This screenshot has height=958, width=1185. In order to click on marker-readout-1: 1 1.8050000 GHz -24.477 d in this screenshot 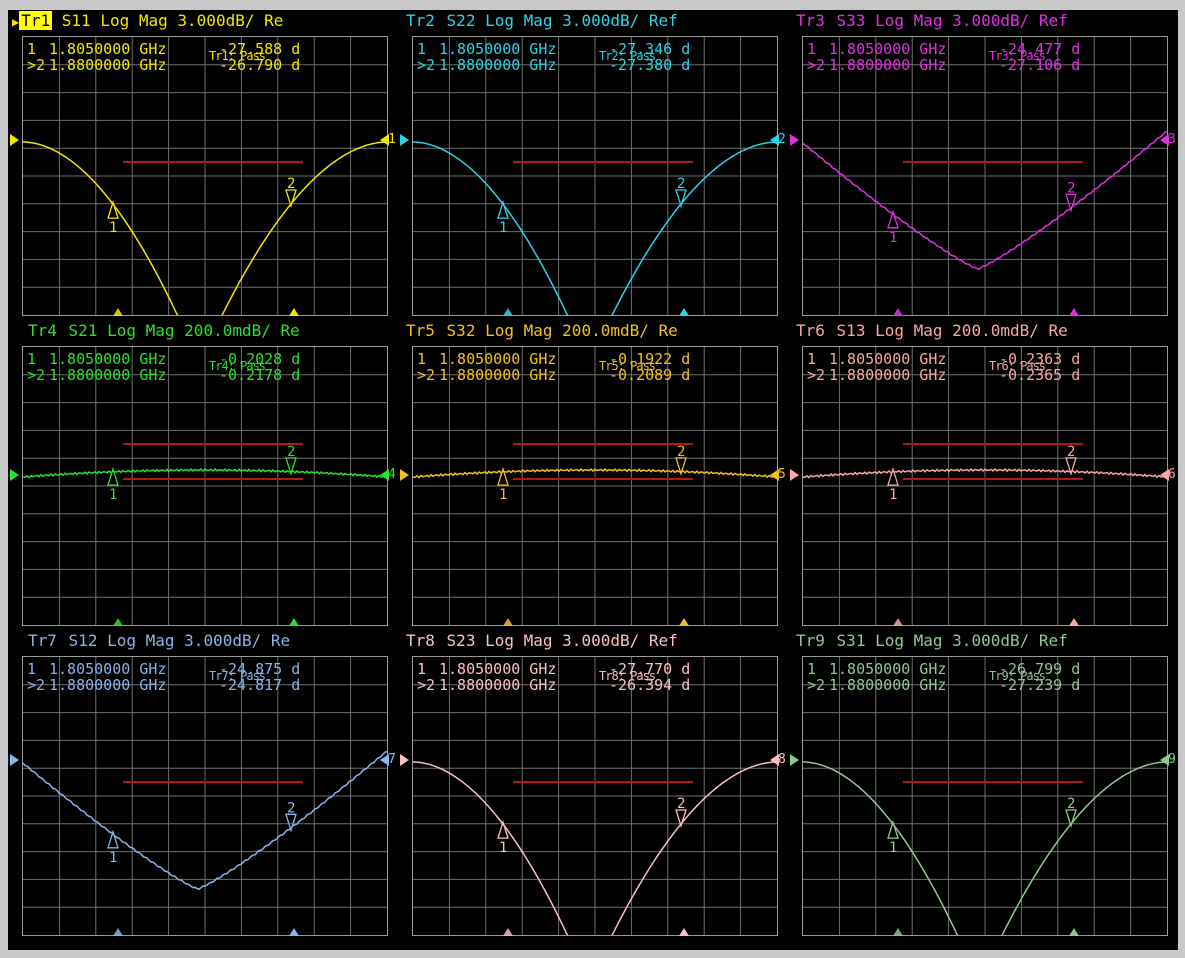, I will do `click(985, 49)`.